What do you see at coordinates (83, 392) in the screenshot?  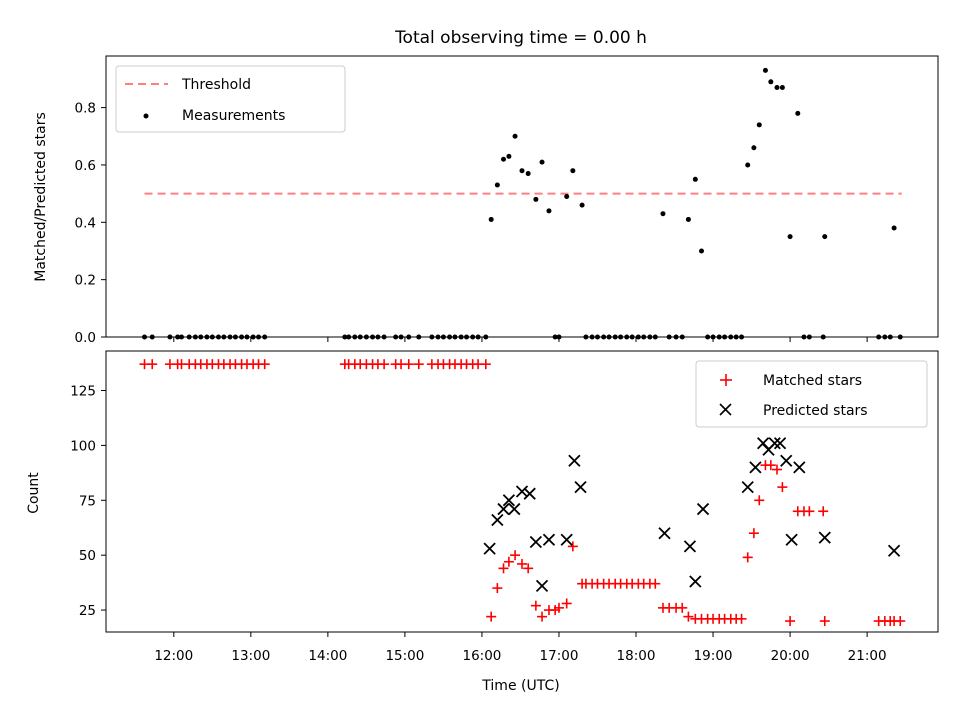 I see `bottom-y-tick-label: 125` at bounding box center [83, 392].